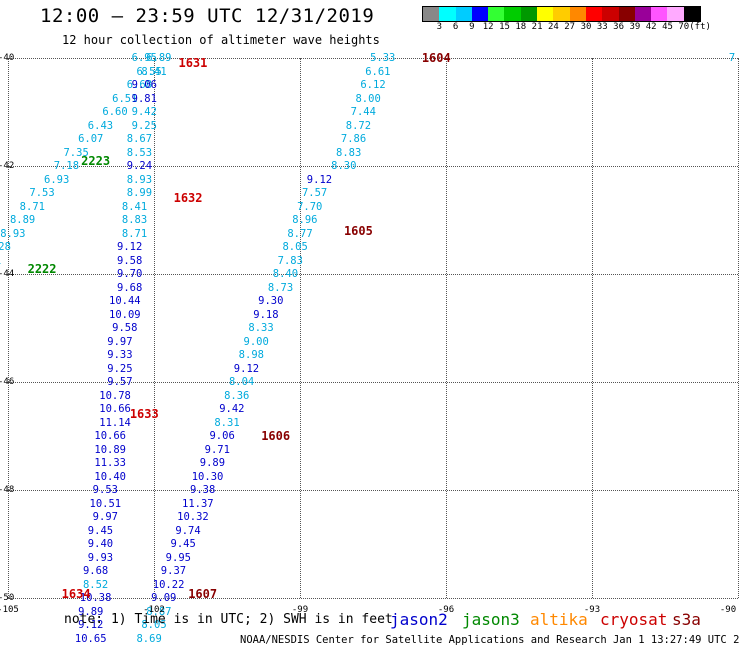 This screenshot has height=650, width=740. I want to click on wave-height-reading: 8.89, so click(22, 219).